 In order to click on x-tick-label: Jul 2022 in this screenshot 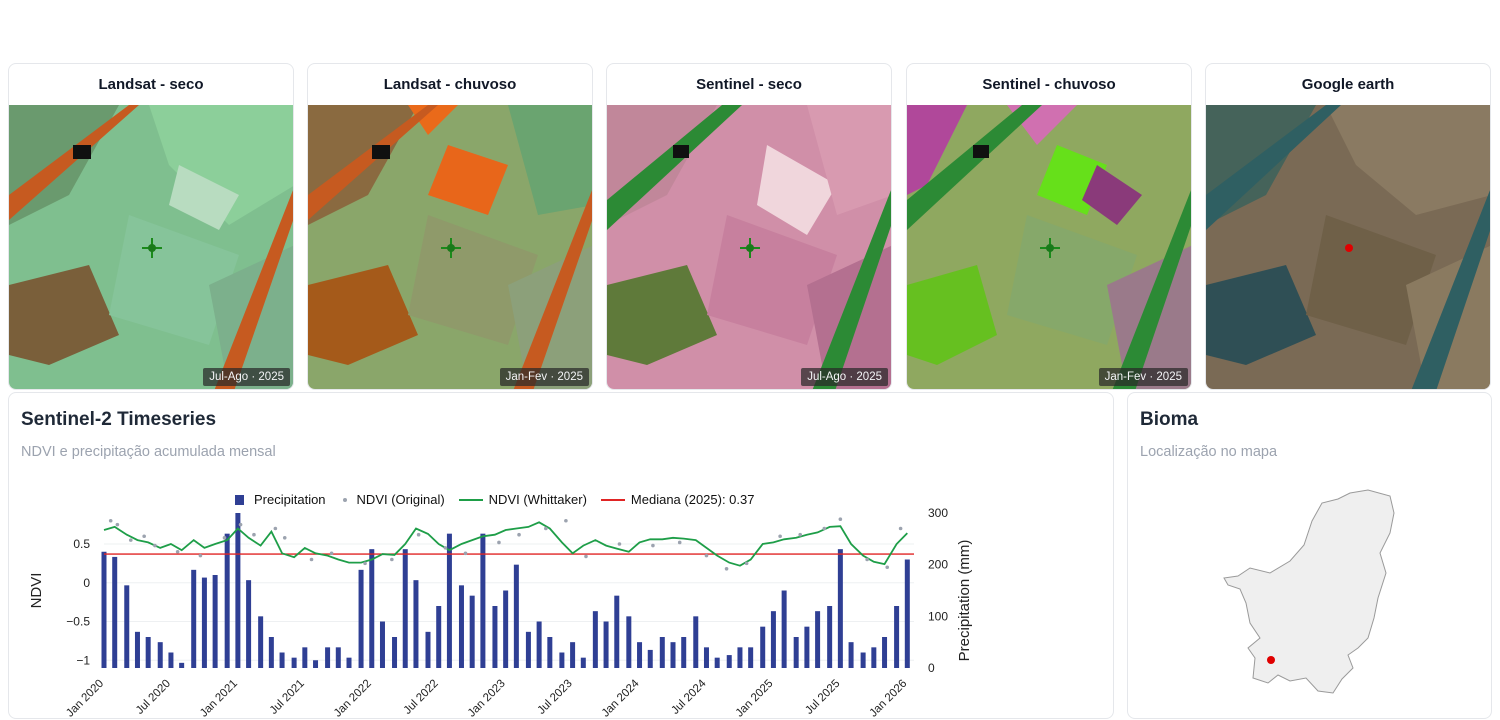, I will do `click(421, 697)`.